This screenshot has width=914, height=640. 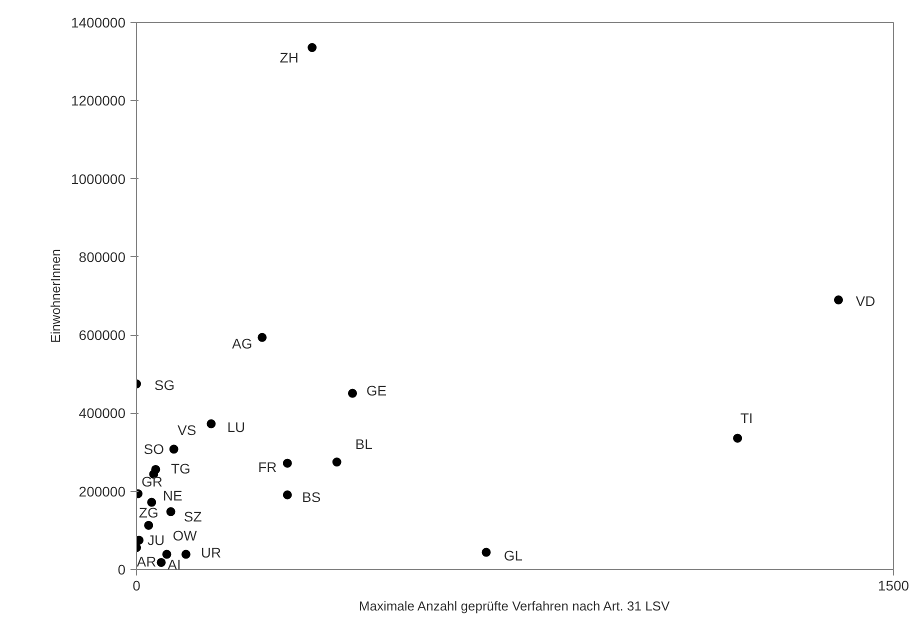 I want to click on y-tick-label: 0, so click(x=122, y=570).